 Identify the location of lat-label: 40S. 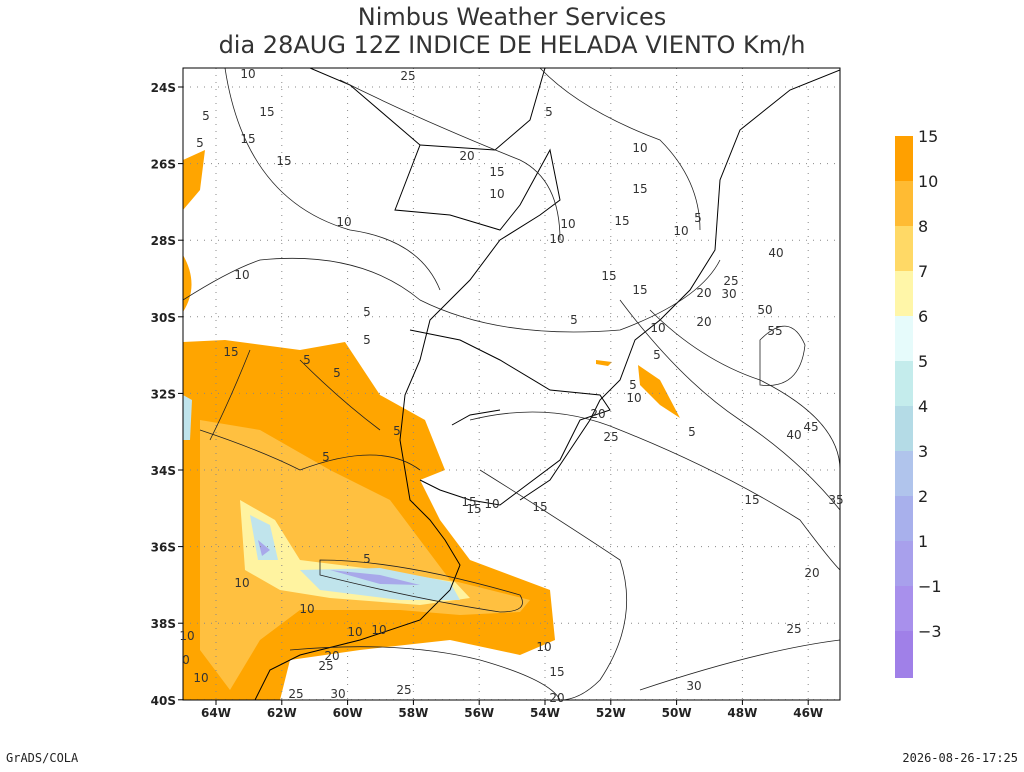
(163, 701).